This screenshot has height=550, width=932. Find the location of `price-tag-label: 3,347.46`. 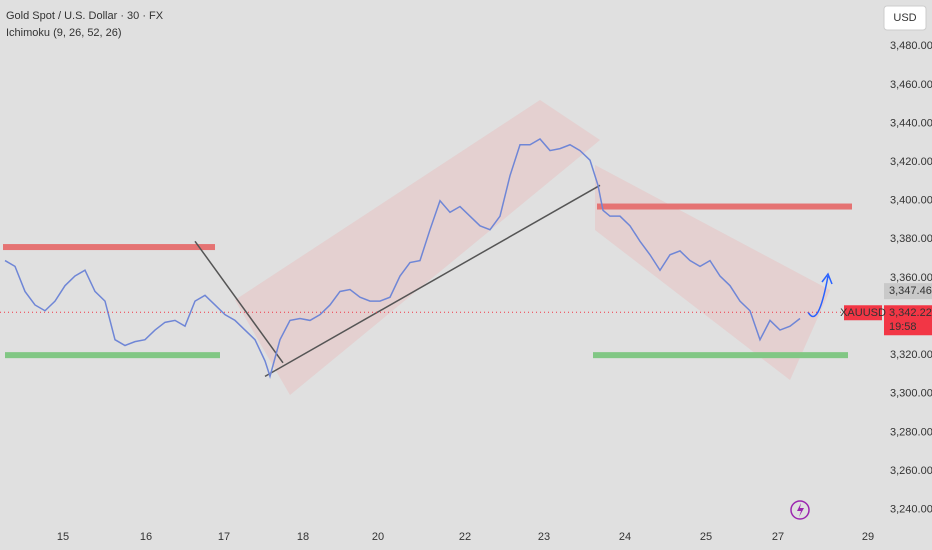

price-tag-label: 3,347.46 is located at coordinates (910, 291).